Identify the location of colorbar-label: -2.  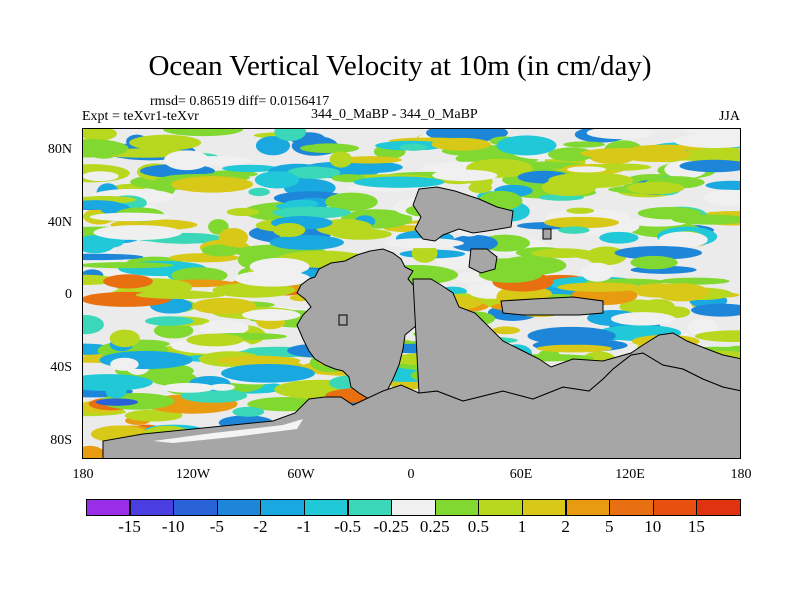
(260, 526).